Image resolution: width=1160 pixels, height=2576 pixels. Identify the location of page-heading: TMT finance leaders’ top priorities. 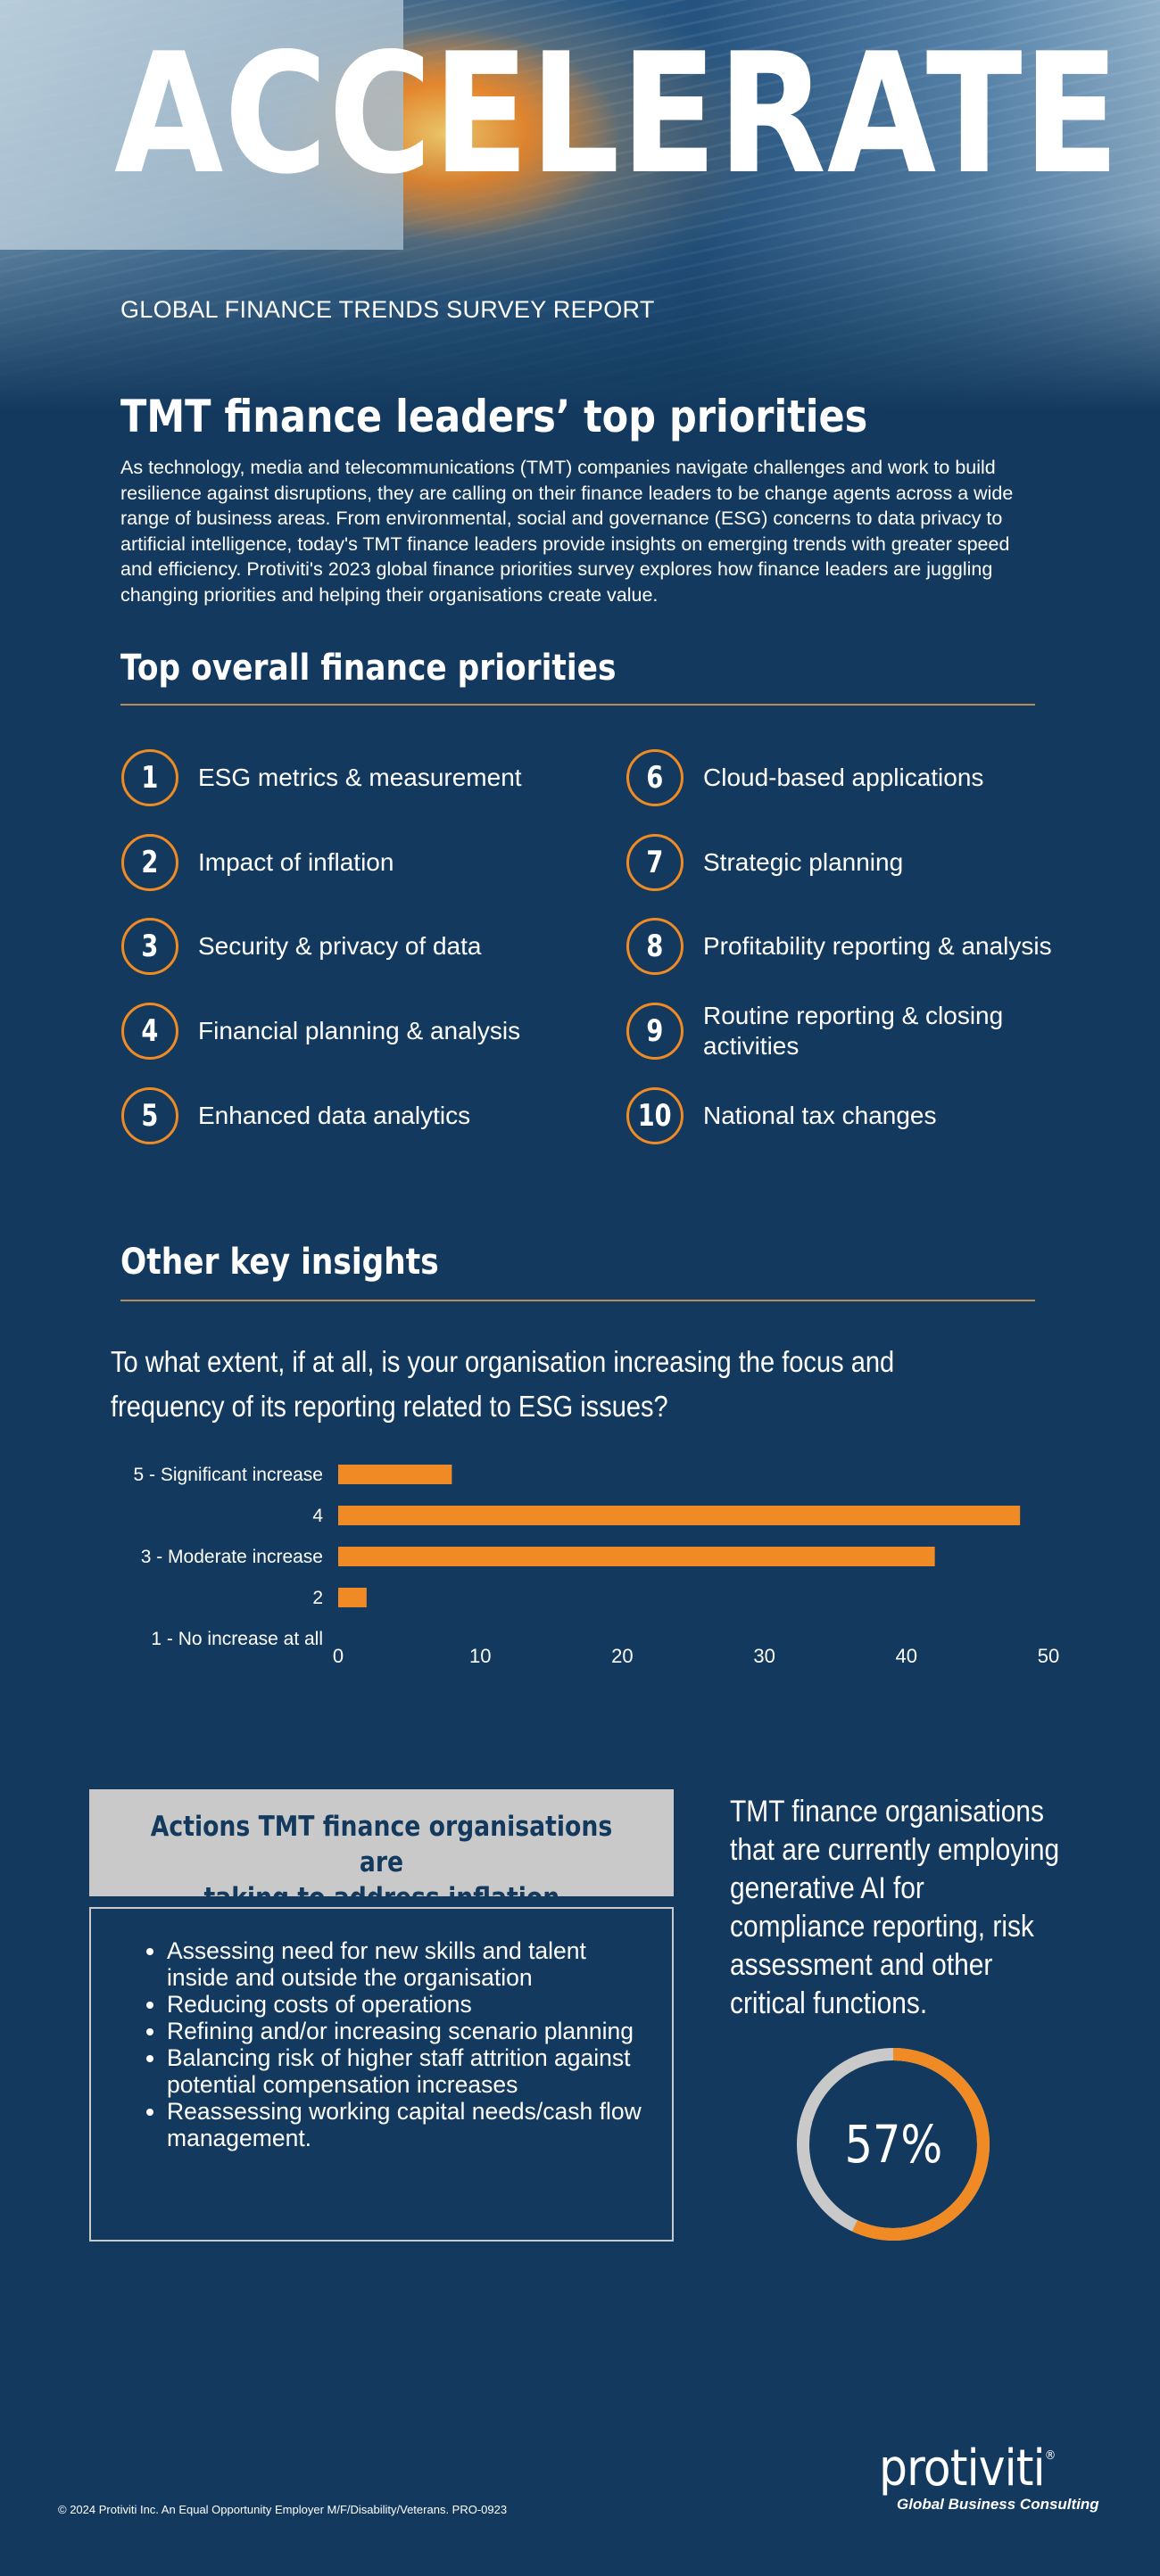
(494, 417).